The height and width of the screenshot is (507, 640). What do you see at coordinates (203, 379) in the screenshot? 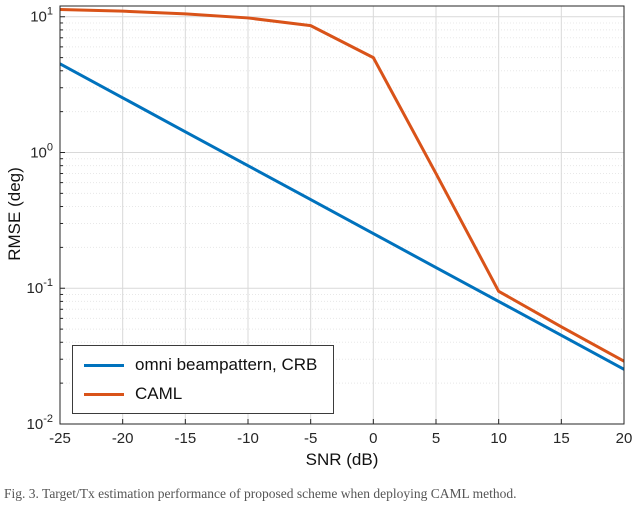
I see `legend: omni beampattern, CRB CAML` at bounding box center [203, 379].